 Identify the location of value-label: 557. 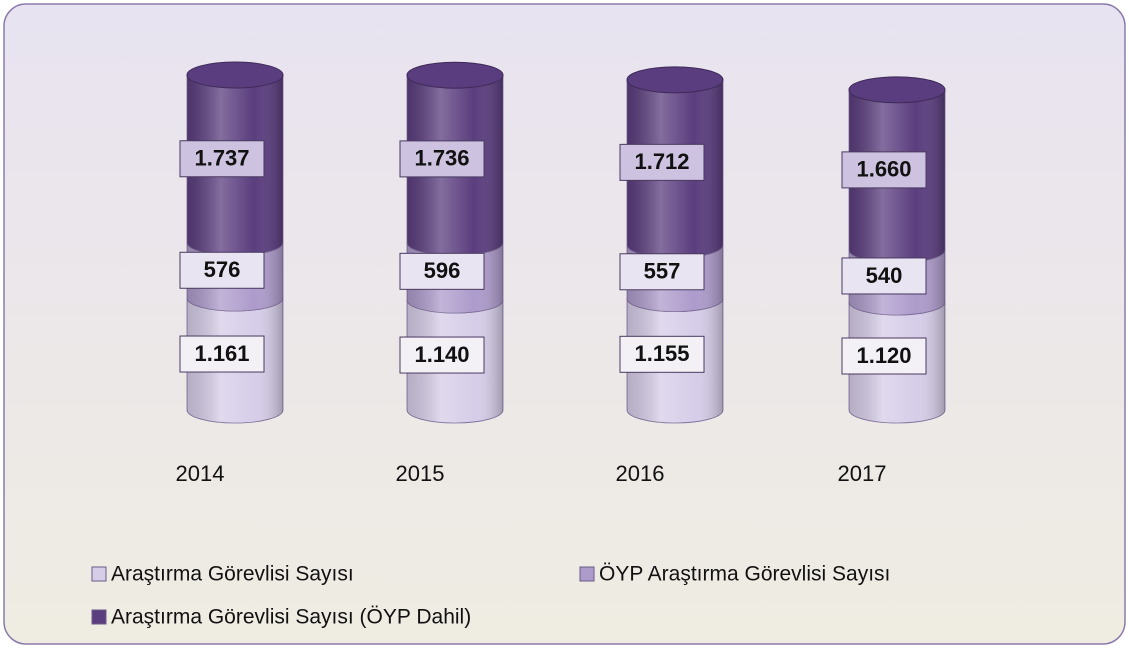
(662, 271).